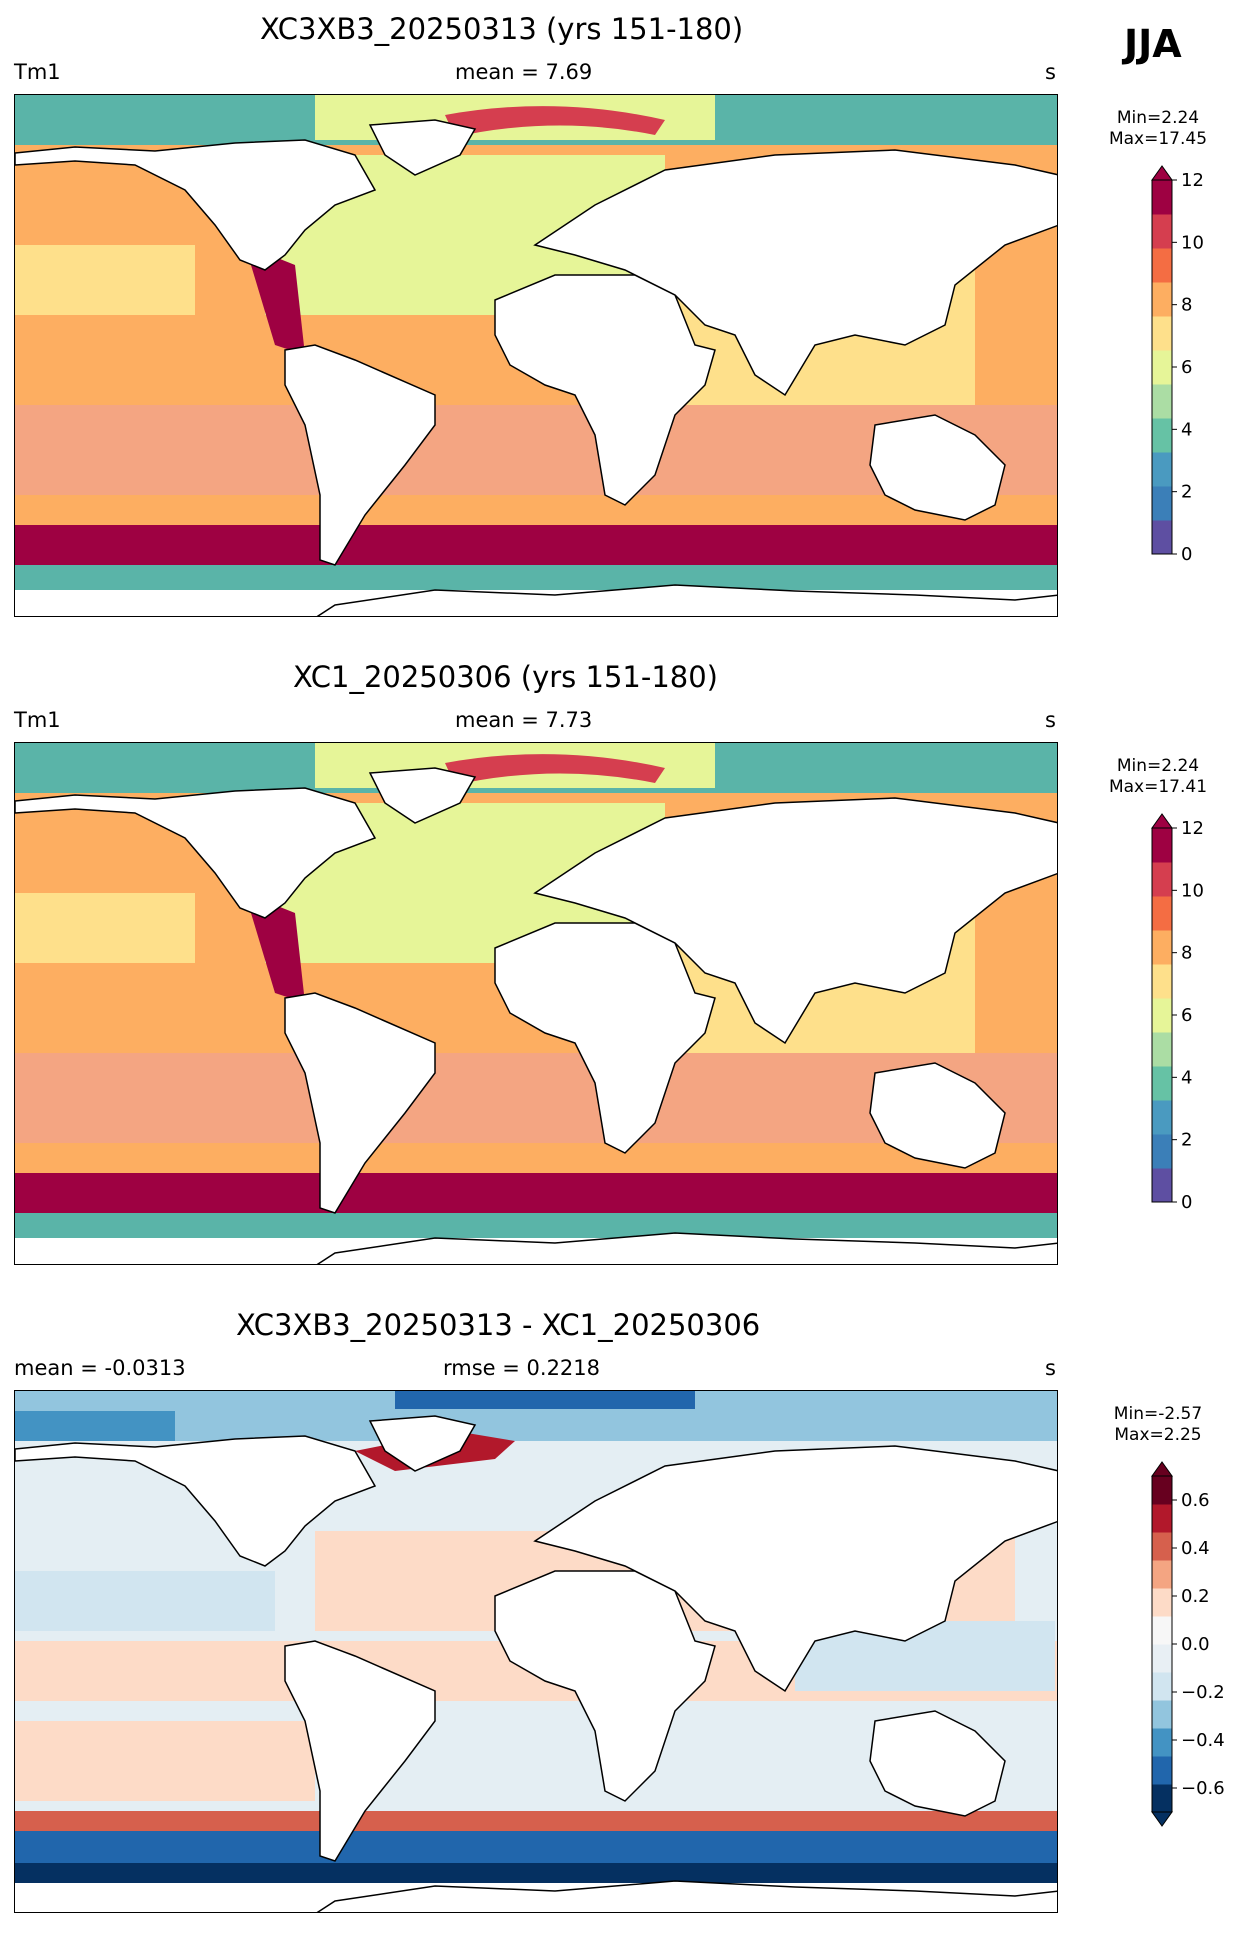 This screenshot has height=1939, width=1257. I want to click on colorbar-min-arrow, so click(1162, 1819).